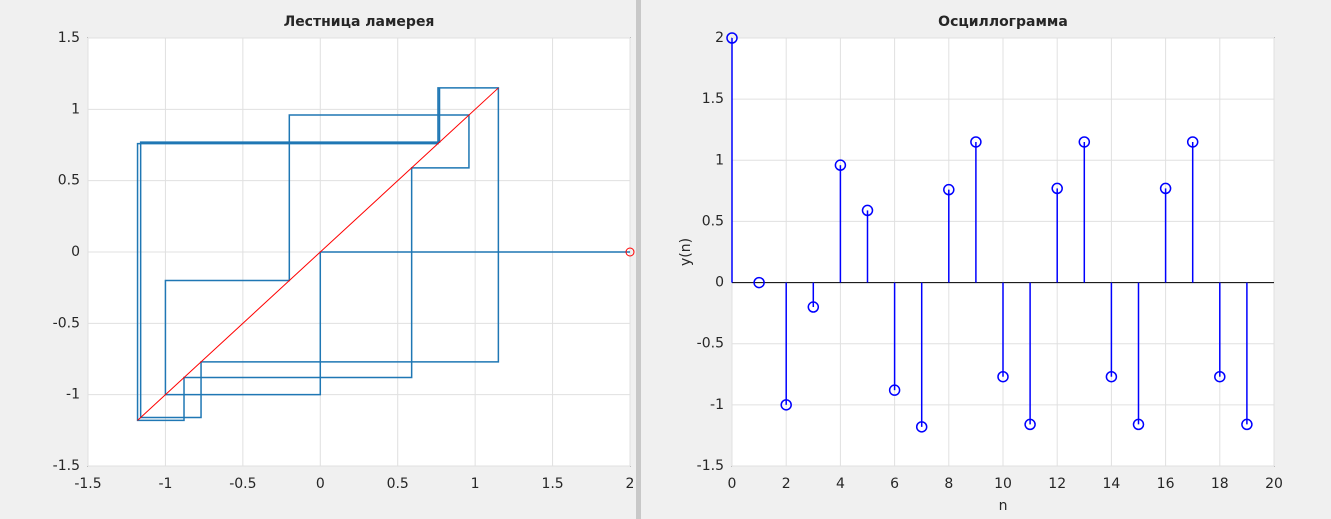 This screenshot has height=519, width=1331. Describe the element at coordinates (552, 484) in the screenshot. I see `x-tick-label: 1.5` at that location.